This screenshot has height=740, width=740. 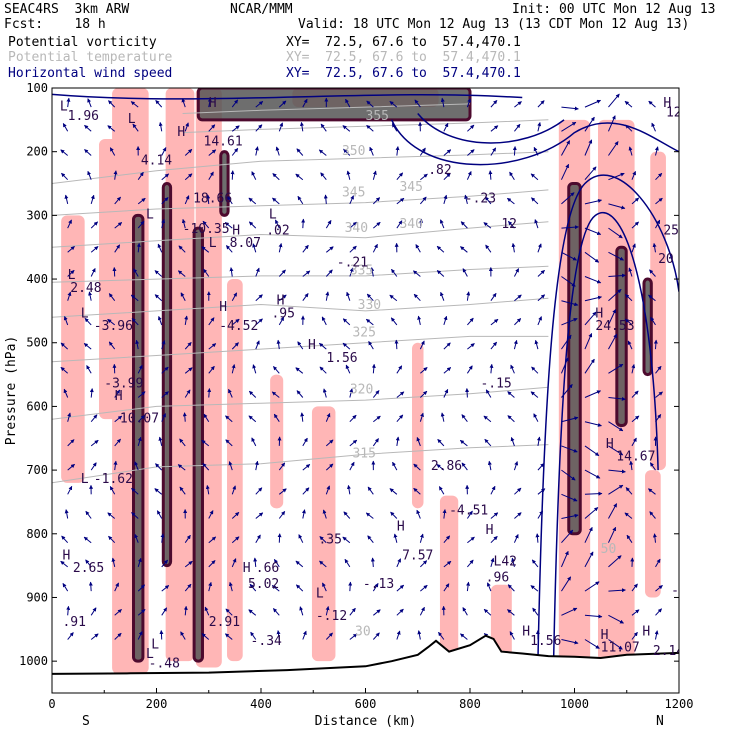 I want to click on pv-extremum-label: 10.07, so click(x=139, y=418).